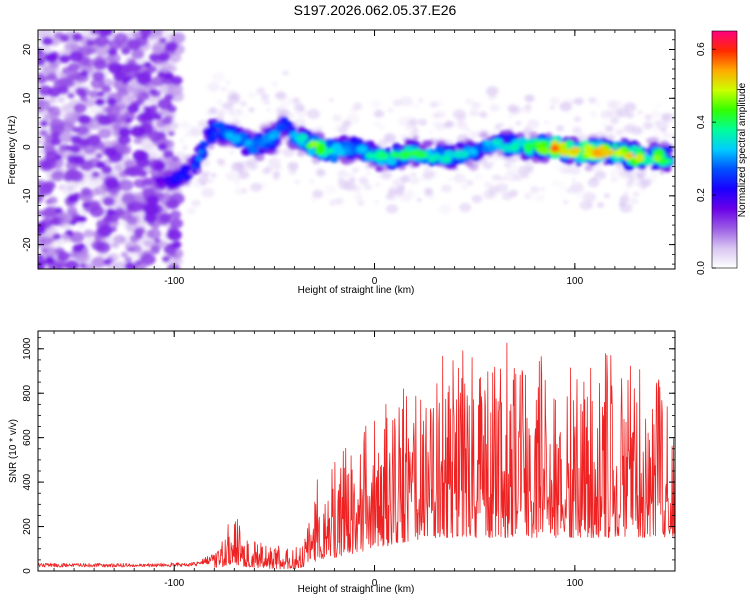  What do you see at coordinates (356, 290) in the screenshot?
I see `spectrogram-x-label: Height of straight line (km)` at bounding box center [356, 290].